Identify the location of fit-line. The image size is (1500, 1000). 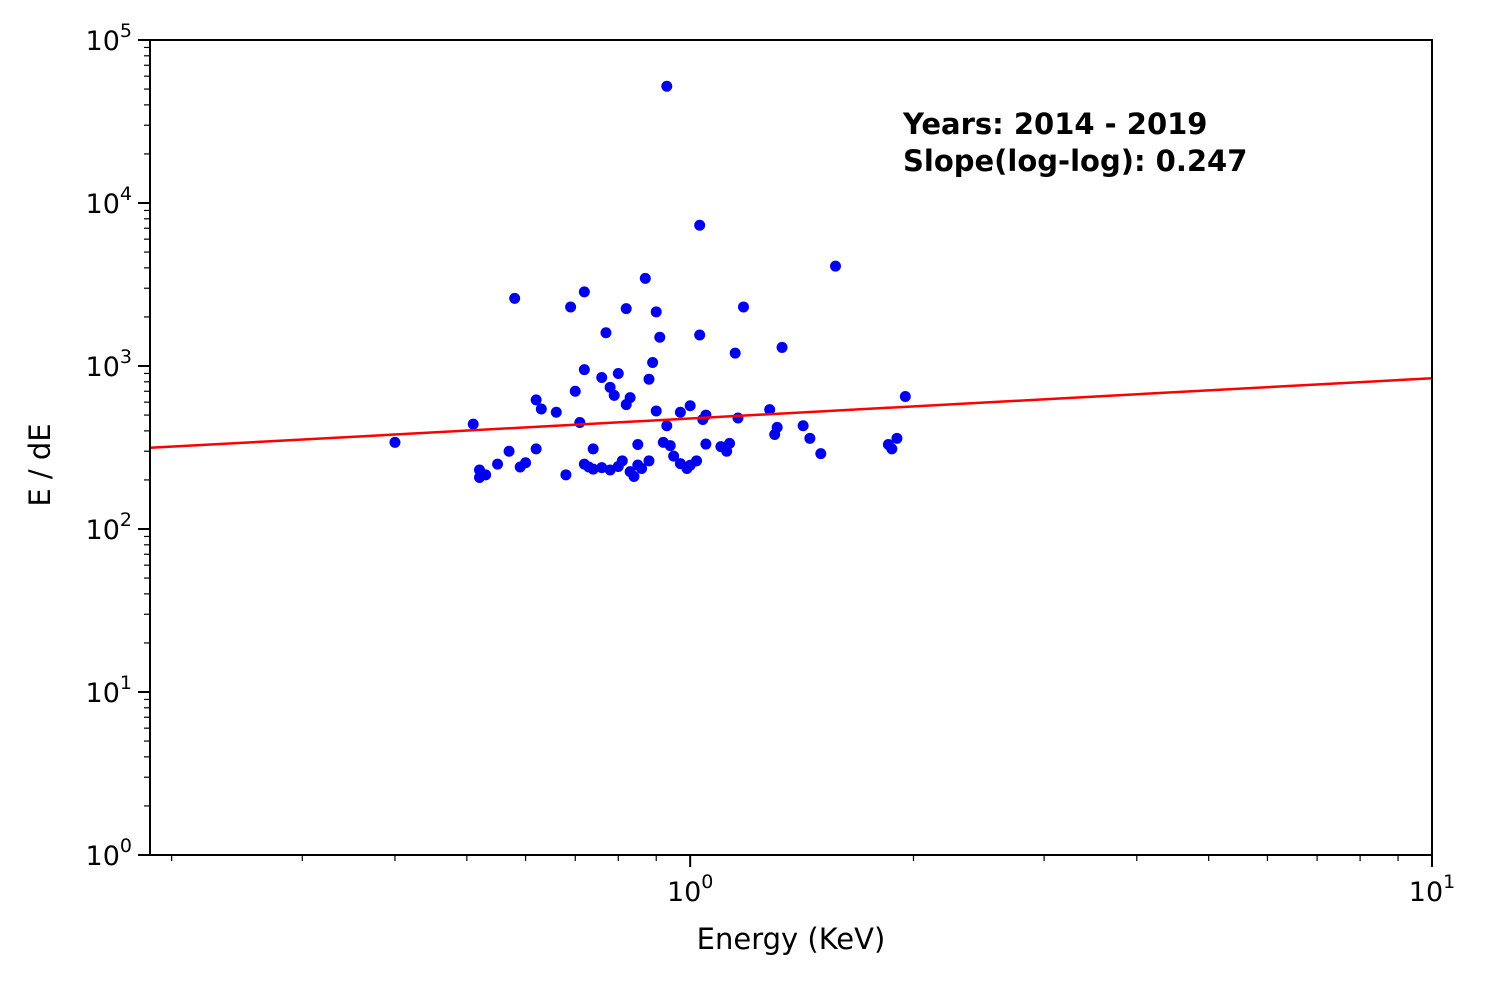
(791, 413).